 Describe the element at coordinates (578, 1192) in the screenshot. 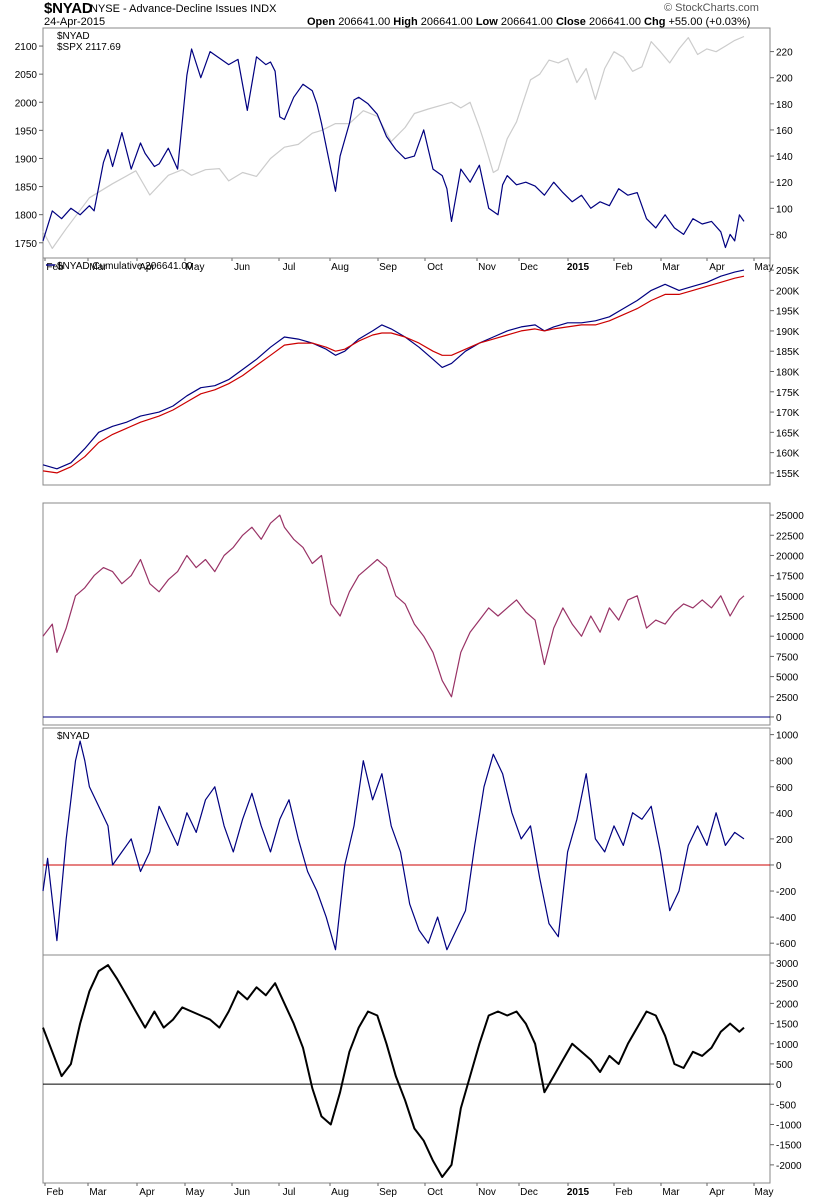

I see `x-tick-label: 2015` at that location.